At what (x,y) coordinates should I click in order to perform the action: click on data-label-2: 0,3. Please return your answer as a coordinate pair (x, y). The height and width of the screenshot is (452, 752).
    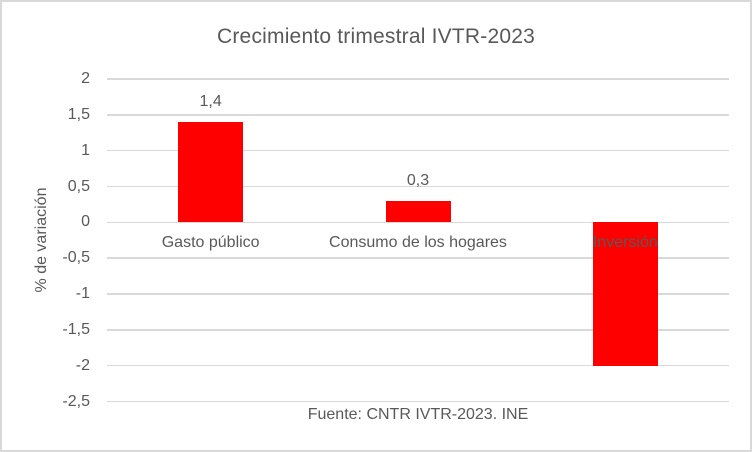
    Looking at the image, I should click on (418, 180).